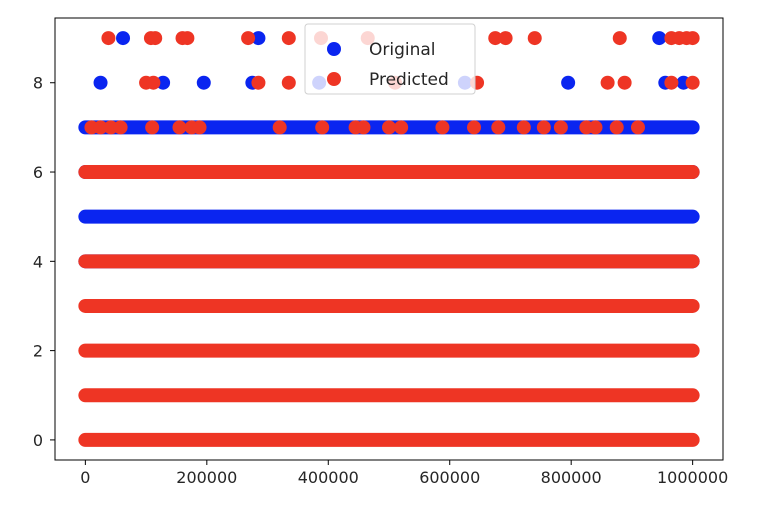  I want to click on legend: Original Predicted, so click(390, 59).